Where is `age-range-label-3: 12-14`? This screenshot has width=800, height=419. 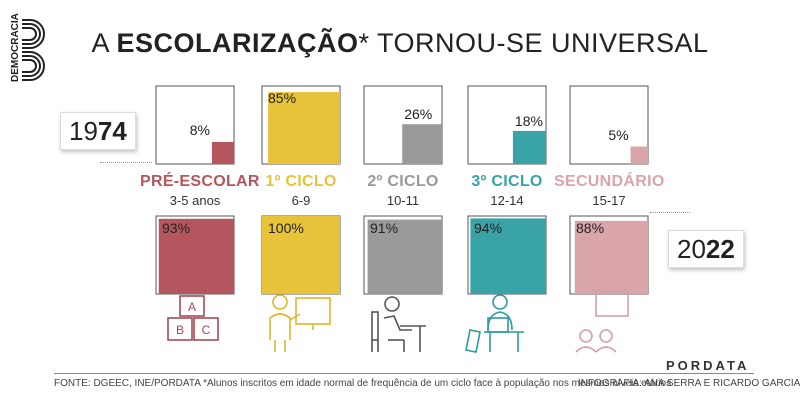
age-range-label-3: 12-14 is located at coordinates (507, 200).